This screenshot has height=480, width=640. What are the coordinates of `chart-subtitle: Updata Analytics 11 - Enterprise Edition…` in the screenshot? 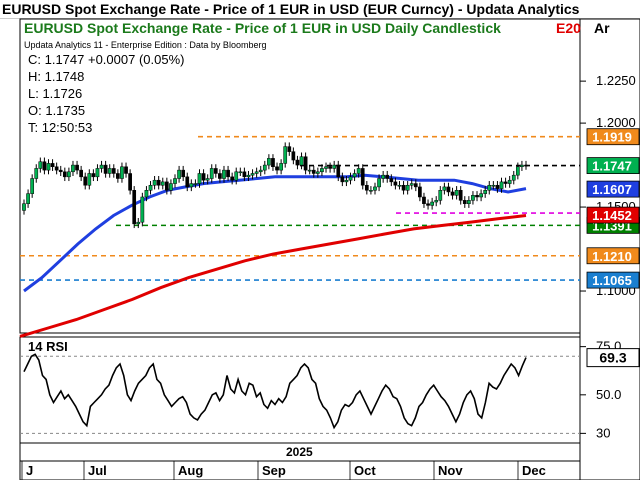 It's located at (145, 45).